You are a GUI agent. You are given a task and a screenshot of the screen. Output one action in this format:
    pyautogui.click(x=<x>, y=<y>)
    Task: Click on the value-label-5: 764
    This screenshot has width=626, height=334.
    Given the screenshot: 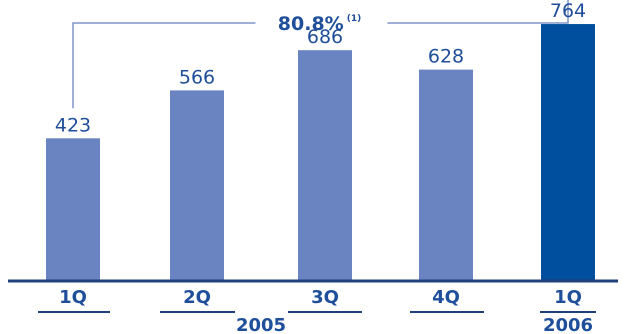 What is the action you would take?
    pyautogui.click(x=568, y=11)
    